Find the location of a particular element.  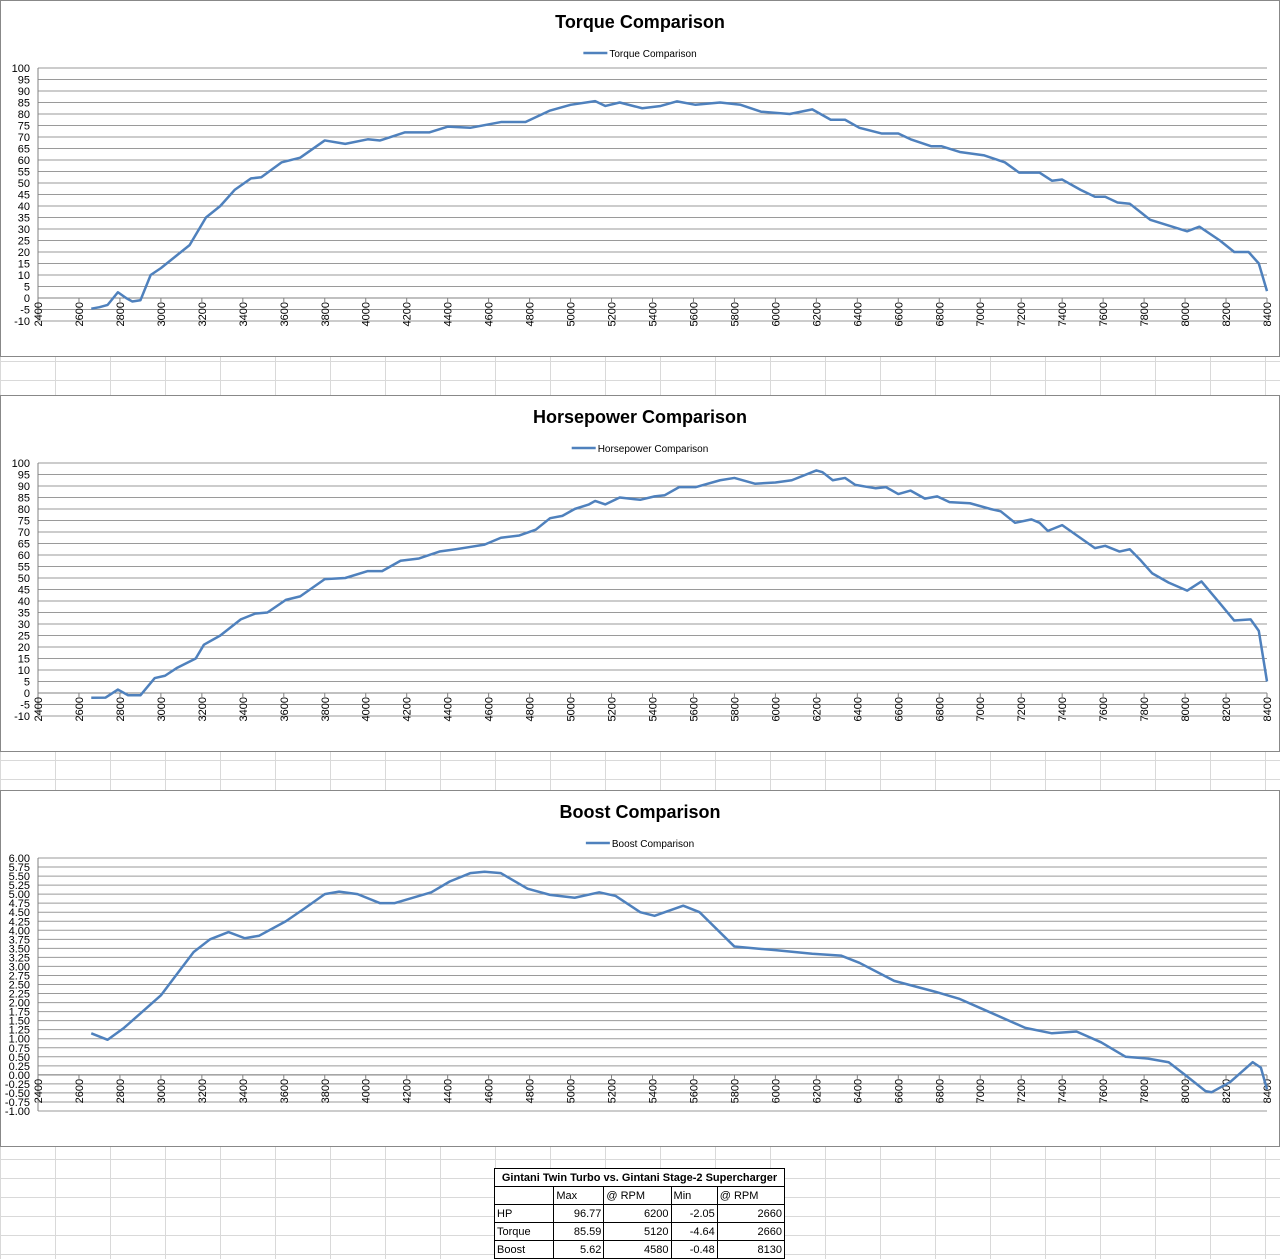

table-cell: 85.59 is located at coordinates (579, 1231).